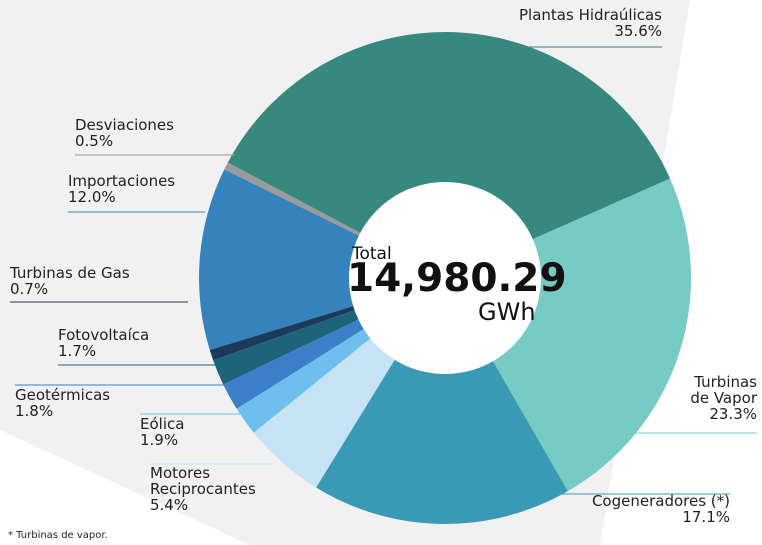 The image size is (762, 545). I want to click on label-value: 5.4%, so click(169, 505).